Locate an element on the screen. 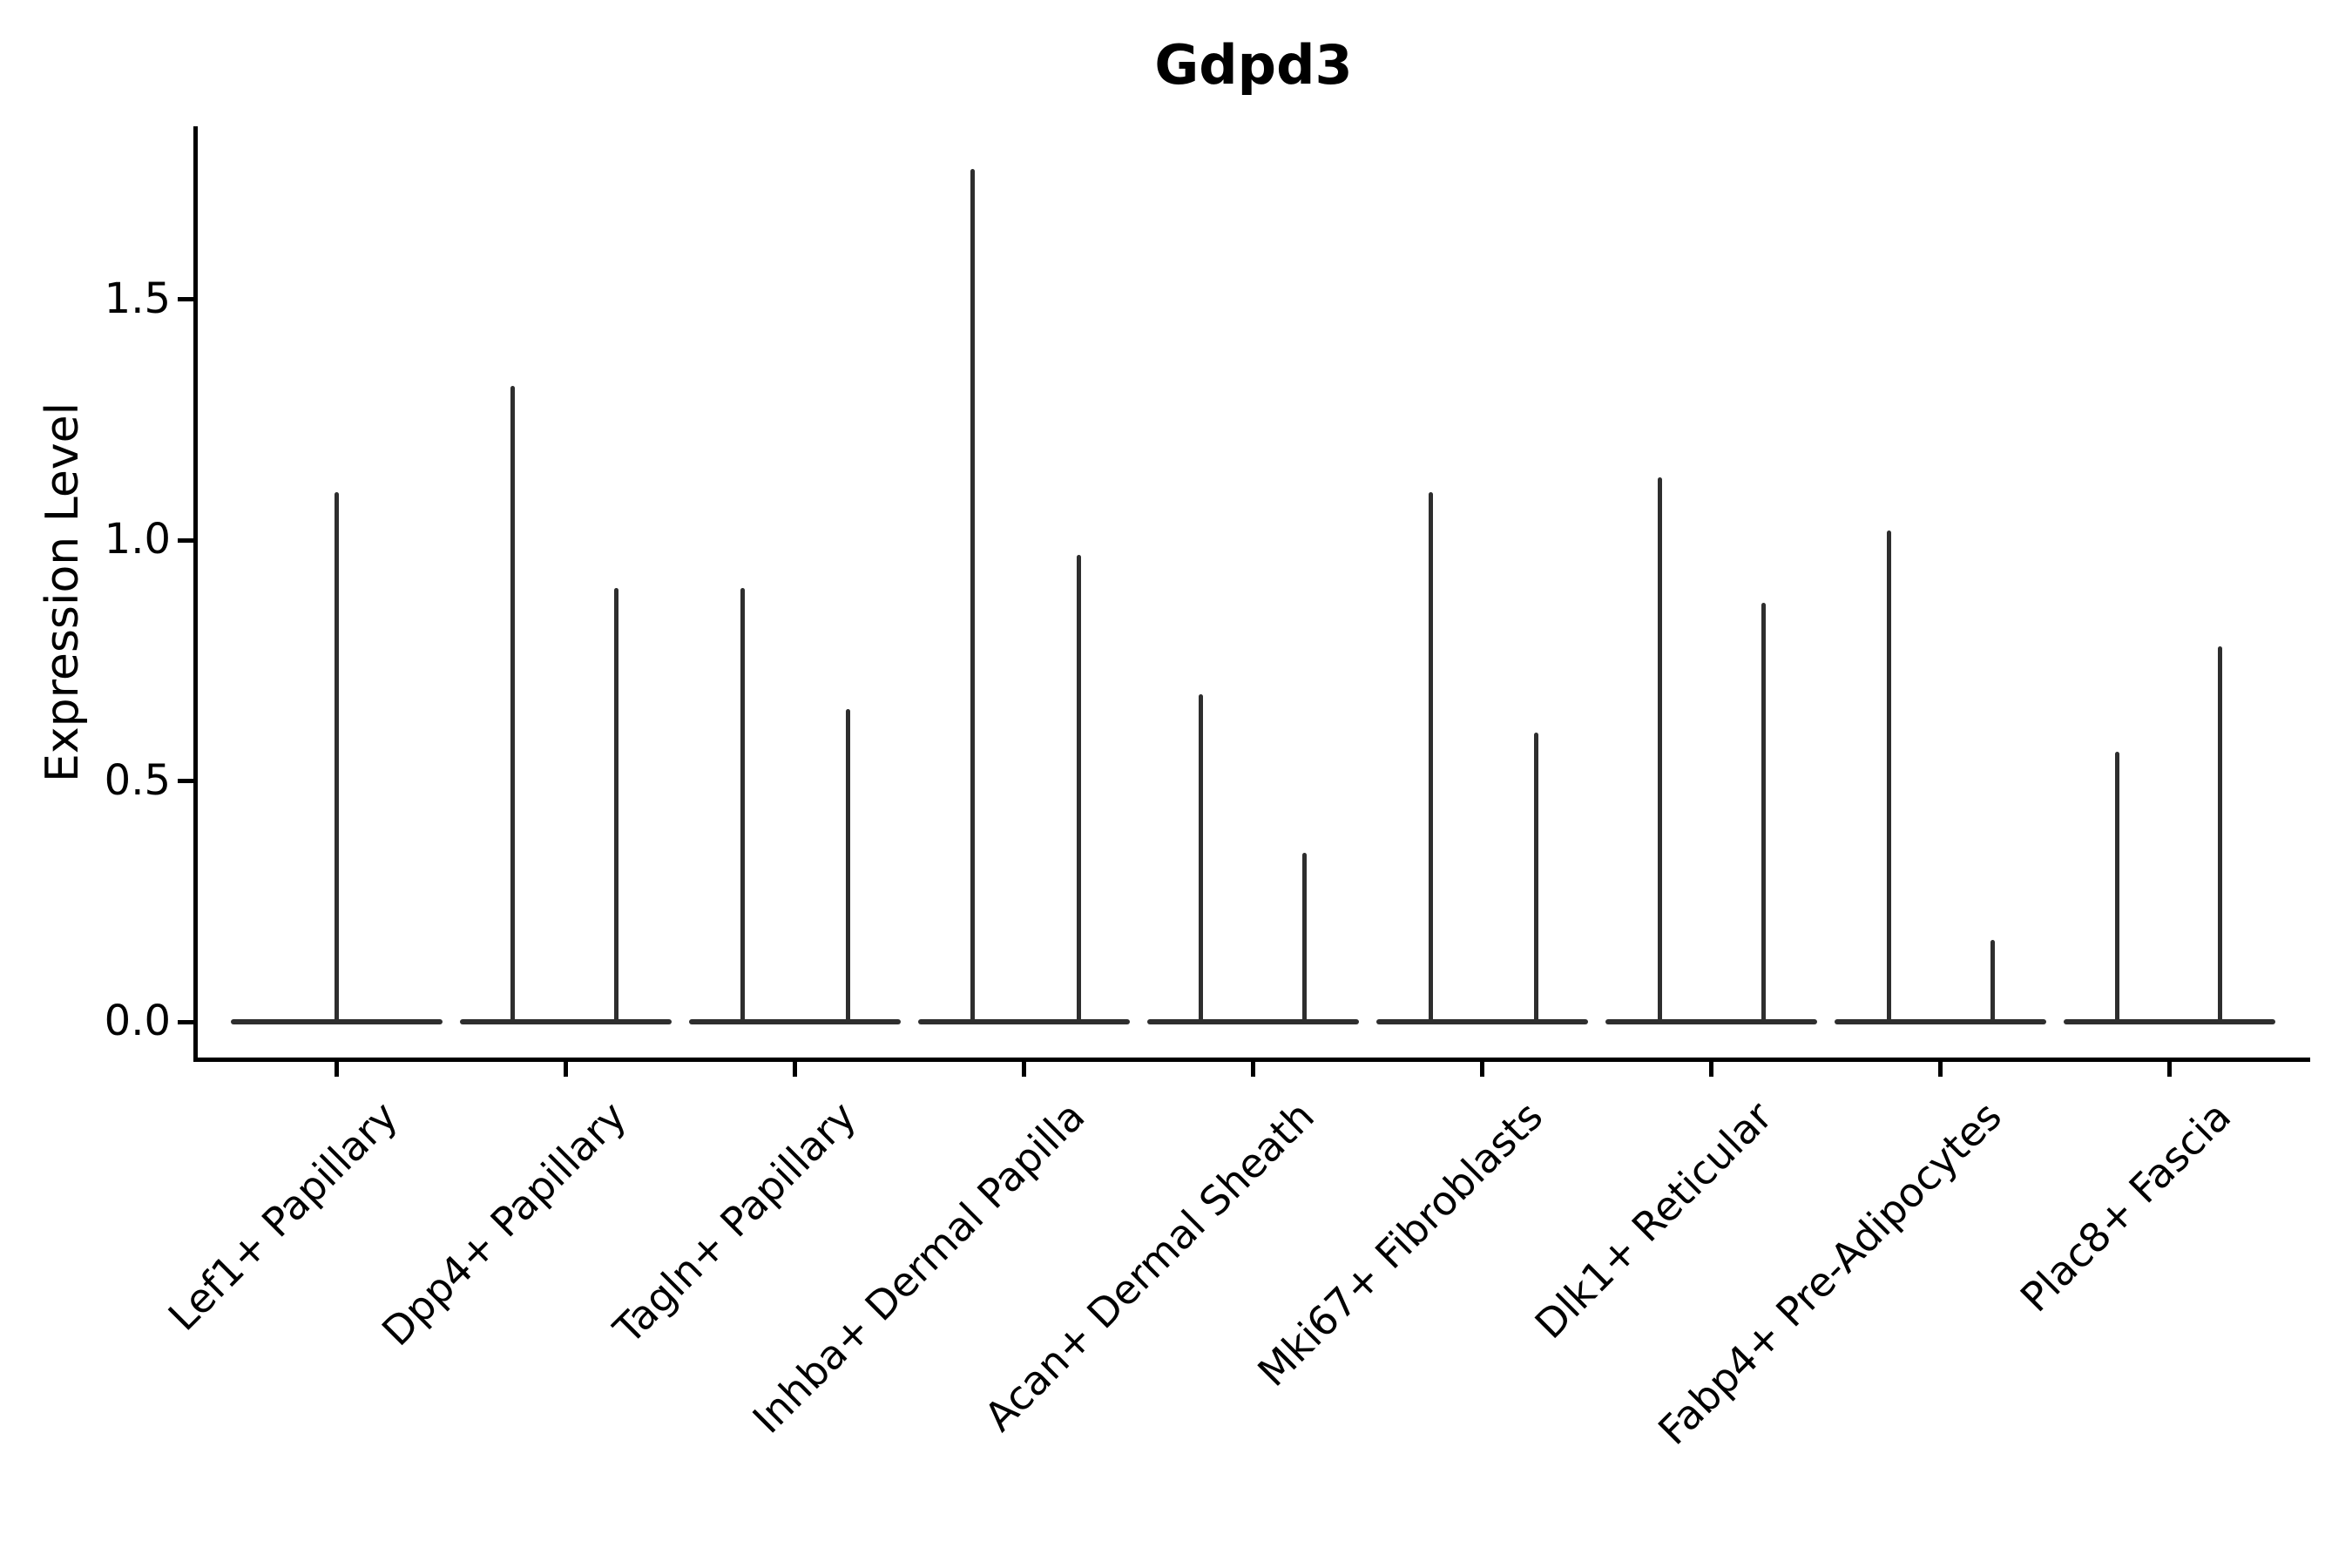  x-tick-label: Dlk1+ Reticular is located at coordinates (1653, 1220).